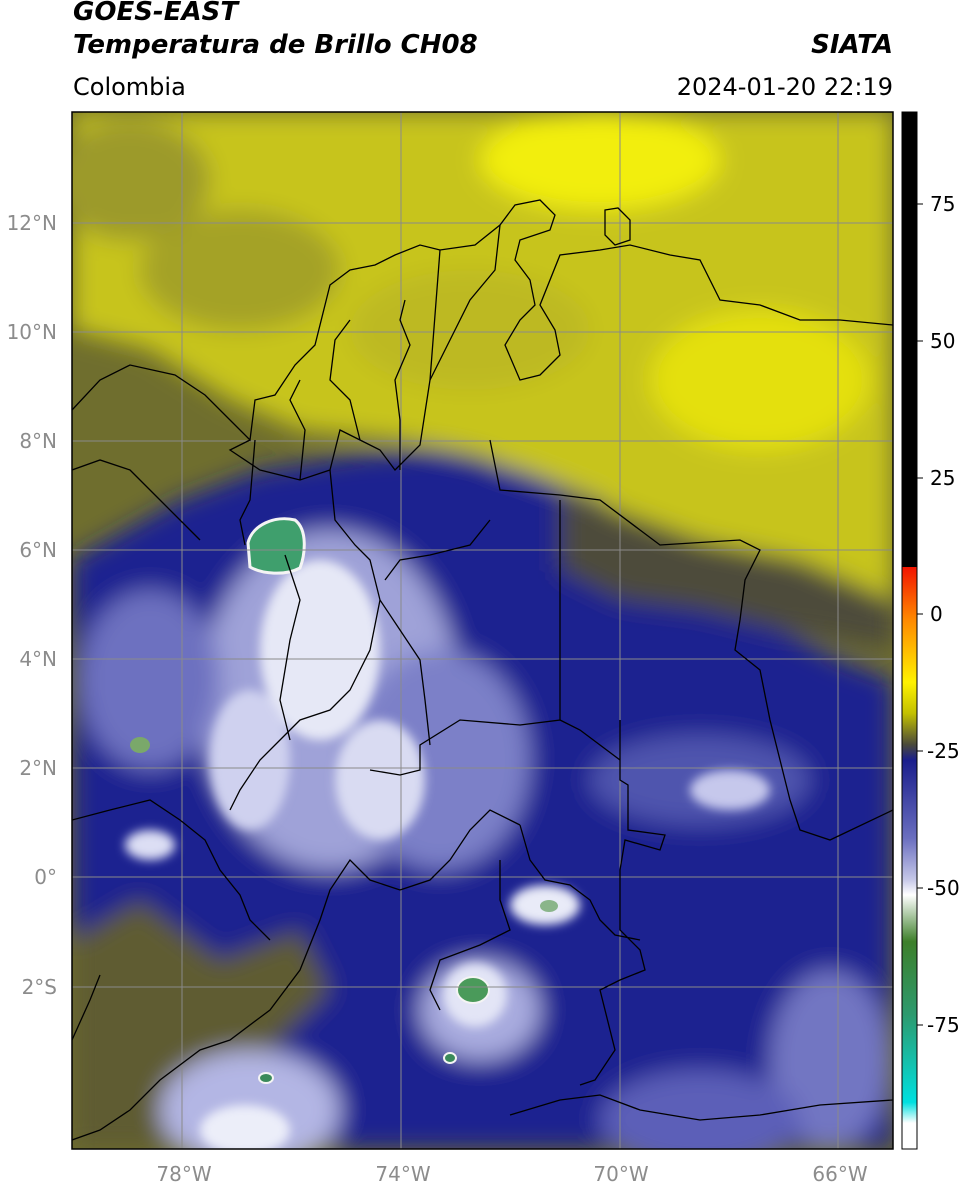  I want to click on colorbar-tick: 0, so click(936, 614).